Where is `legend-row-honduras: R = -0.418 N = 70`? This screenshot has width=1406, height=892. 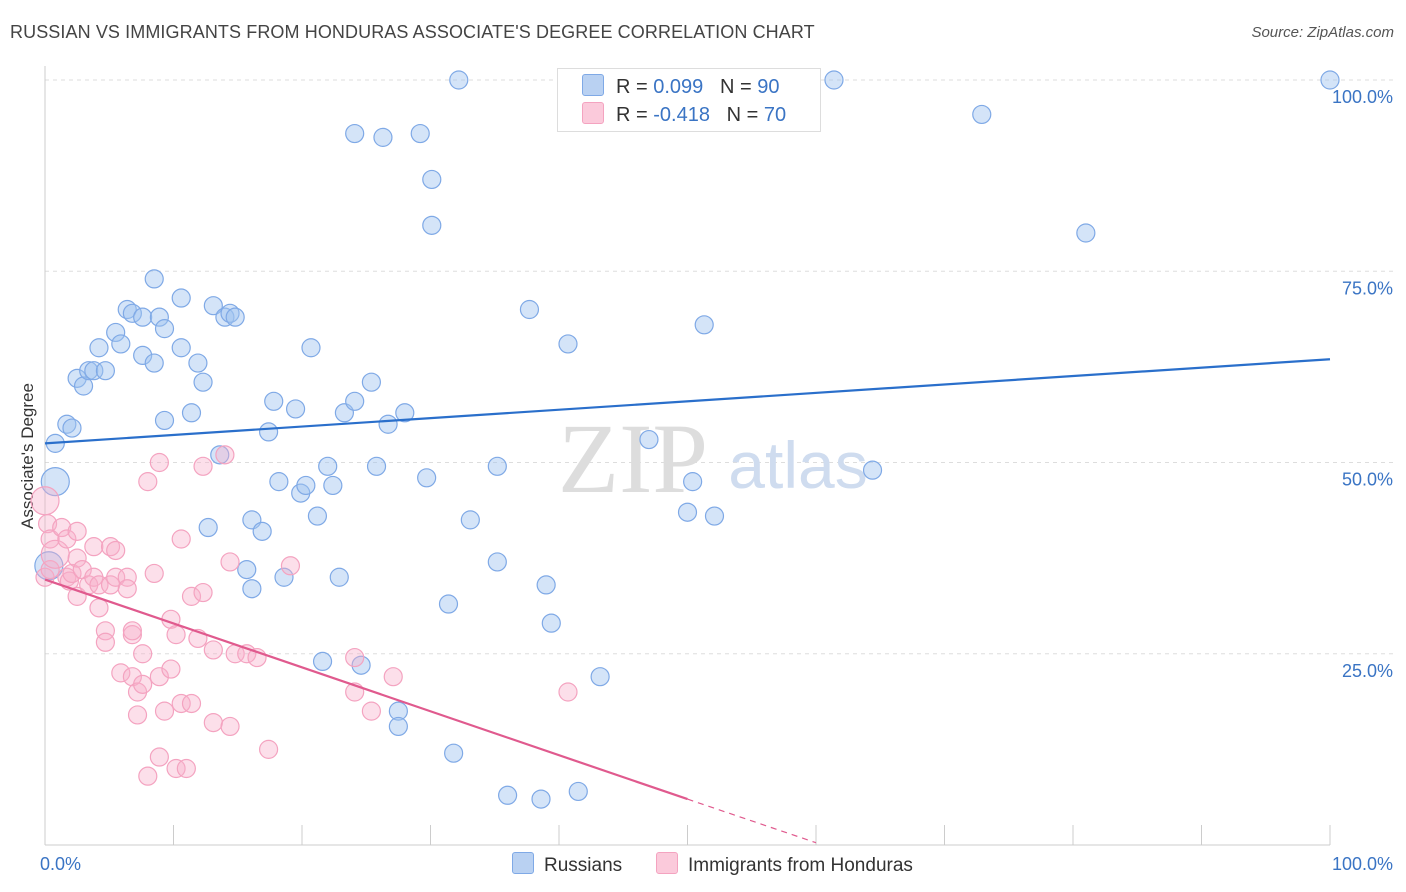
legend-row-honduras: R = -0.418 N = 70 is located at coordinates (684, 114).